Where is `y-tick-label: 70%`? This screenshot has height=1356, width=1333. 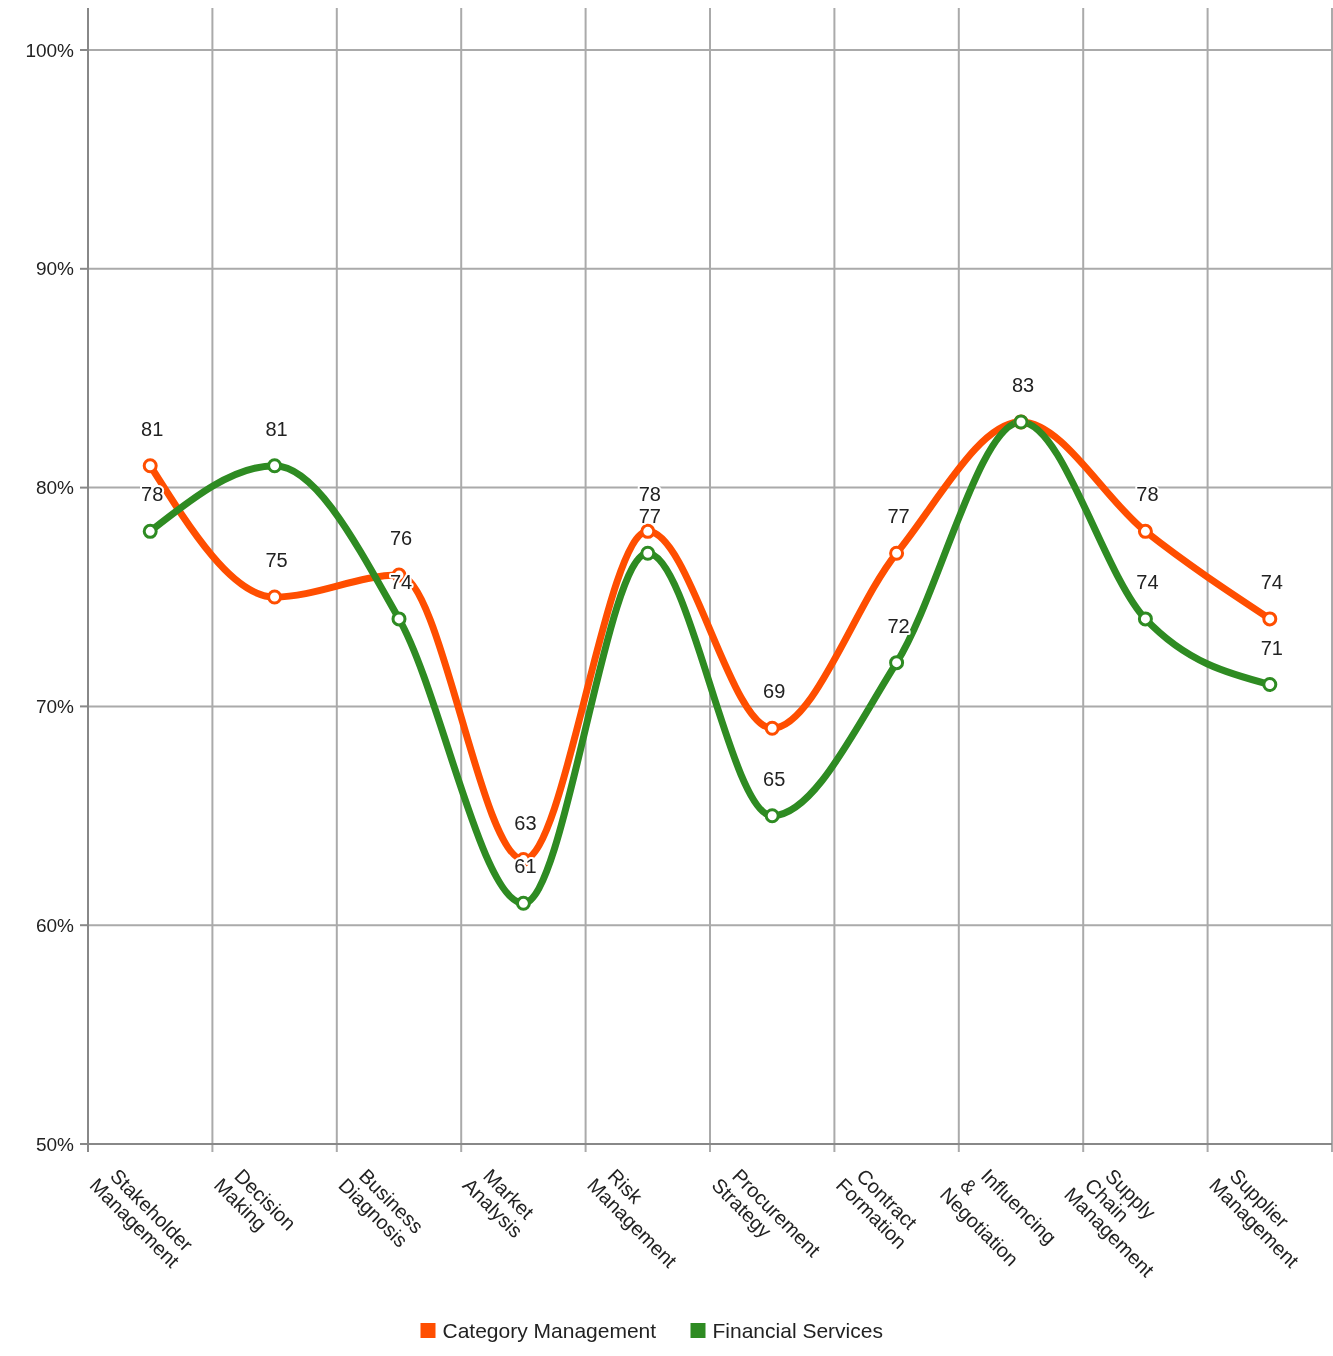 y-tick-label: 70% is located at coordinates (55, 707).